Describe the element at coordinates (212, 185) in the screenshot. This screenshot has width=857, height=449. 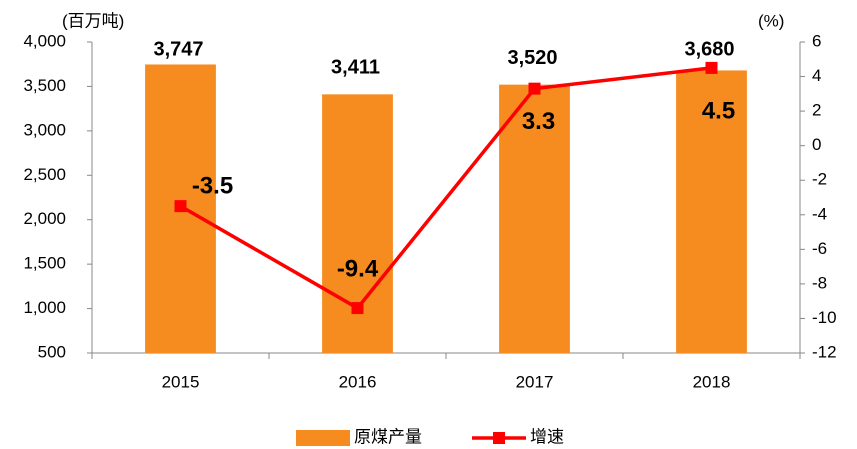
I see `line-value-label: -3.5` at that location.